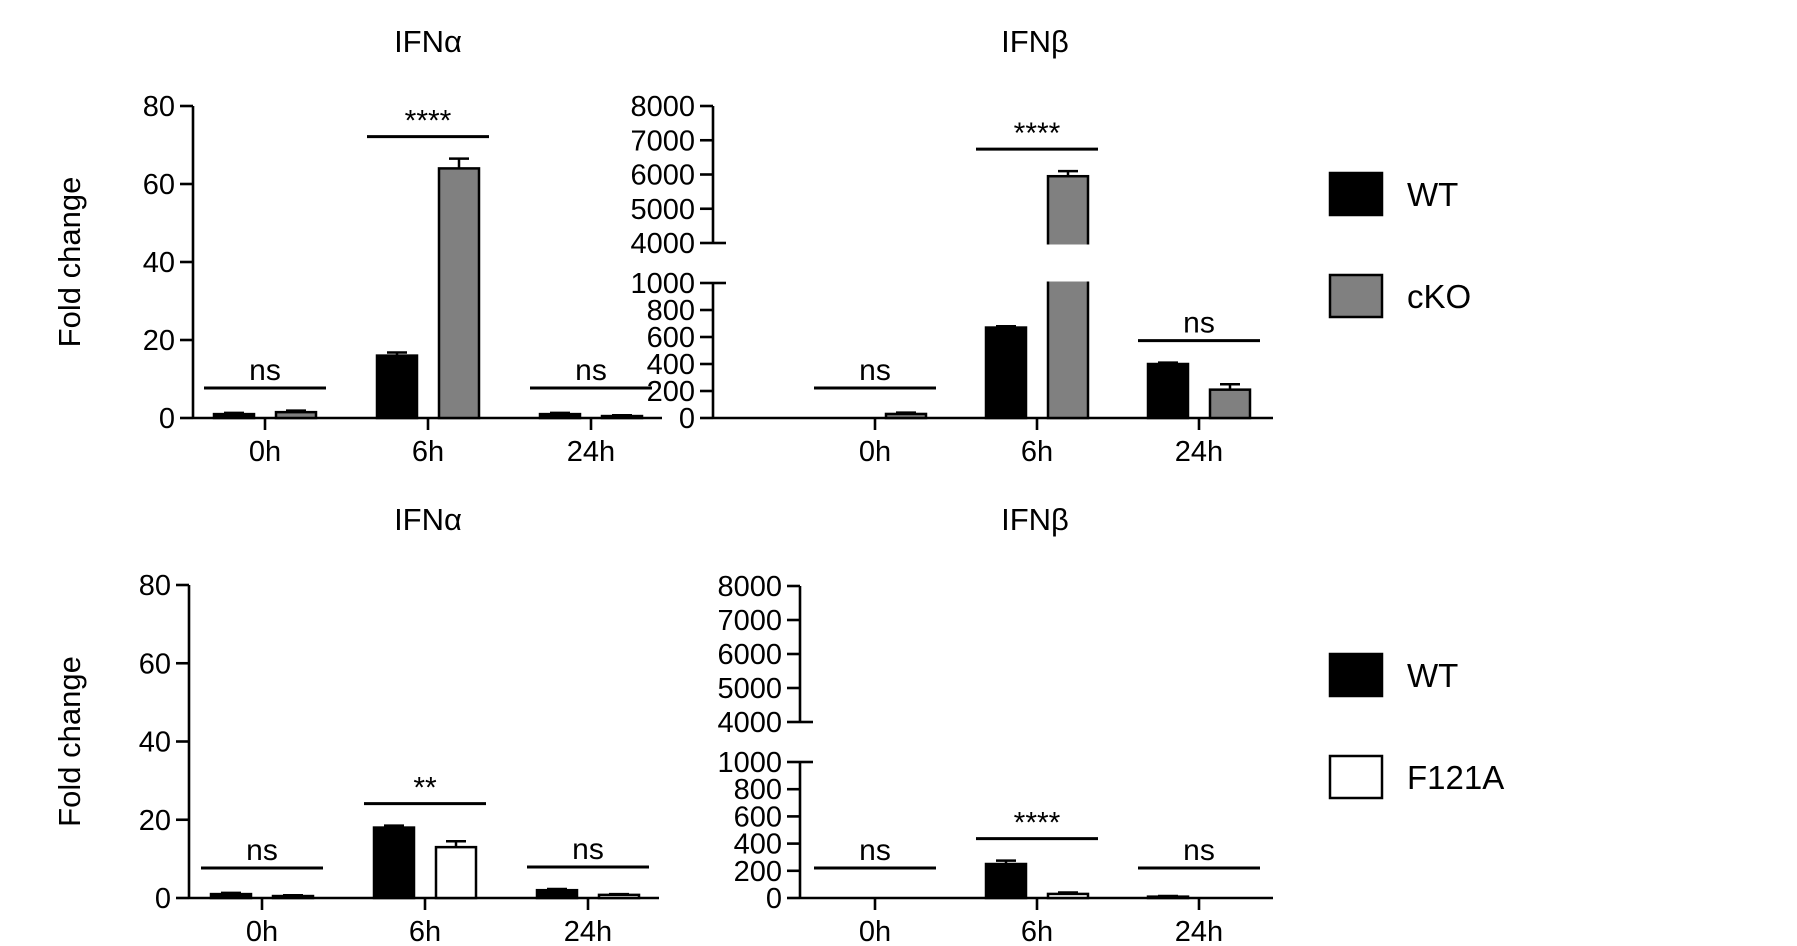 Image resolution: width=1797 pixels, height=946 pixels. I want to click on legend-1: WT cKO, so click(1399, 245).